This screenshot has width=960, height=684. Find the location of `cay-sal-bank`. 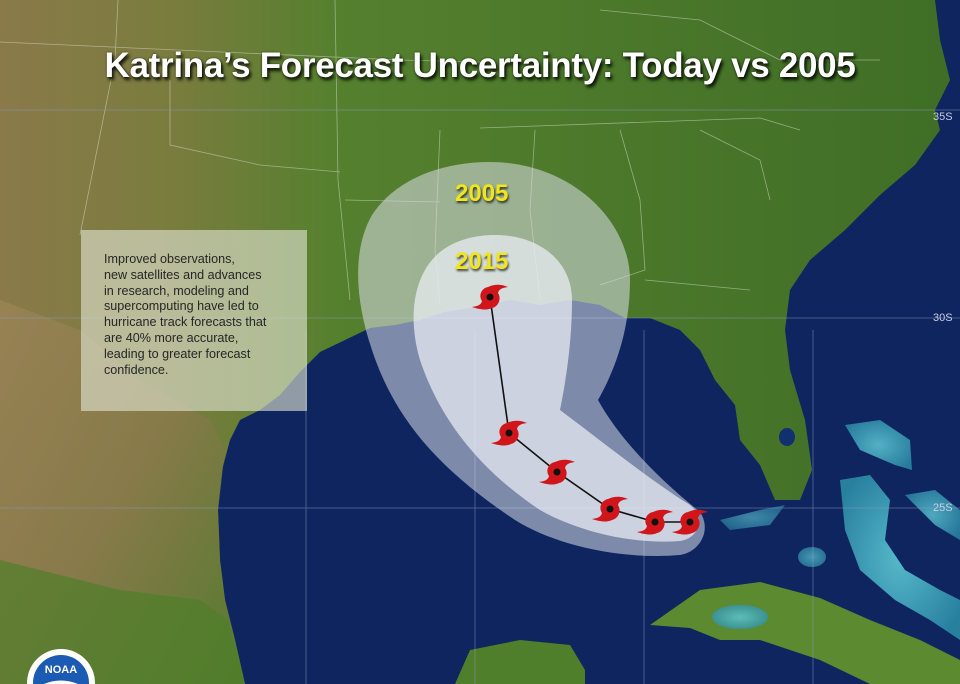

cay-sal-bank is located at coordinates (812, 557).